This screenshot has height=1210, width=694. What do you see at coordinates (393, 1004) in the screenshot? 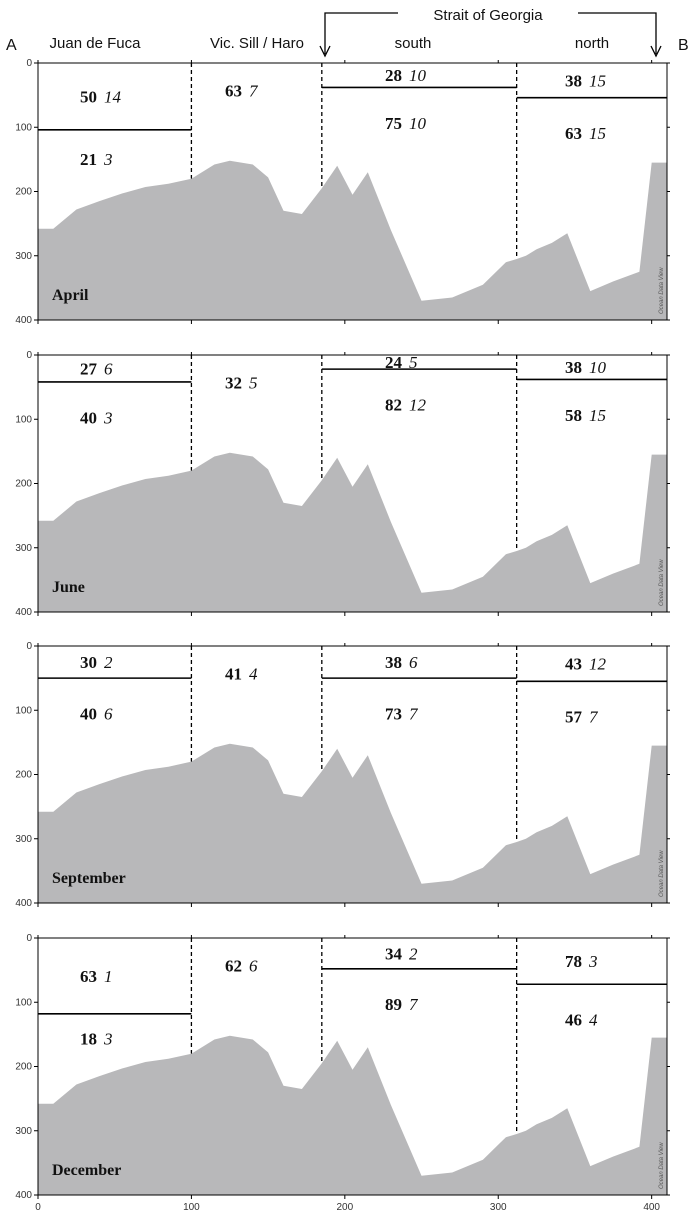
I see `mean-value: 89` at bounding box center [393, 1004].